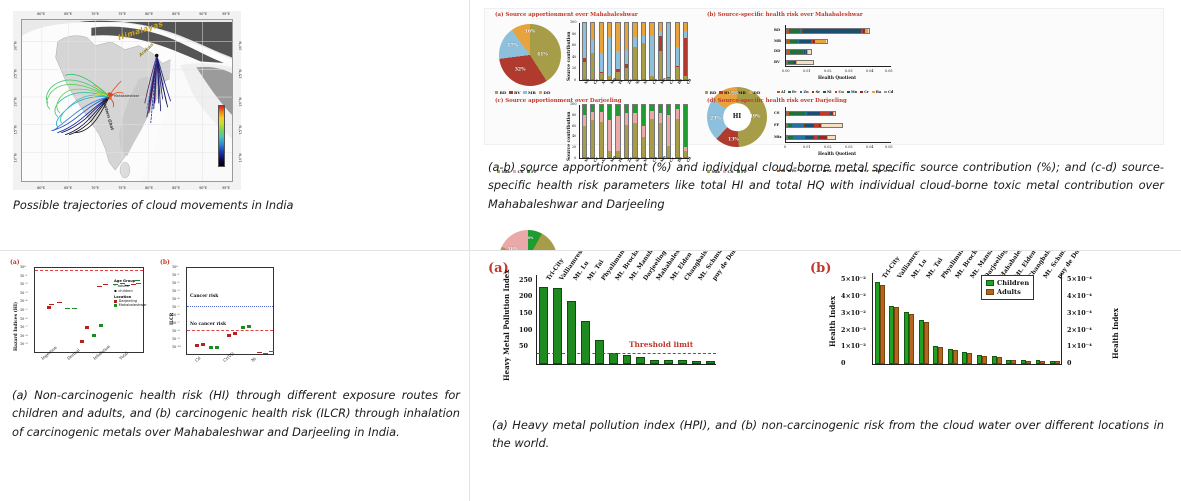 This screenshot has height=501, width=1181. Describe the element at coordinates (530, 55) in the screenshot. I see `pie-chart-a: 41% 32% 17% 16%` at that location.